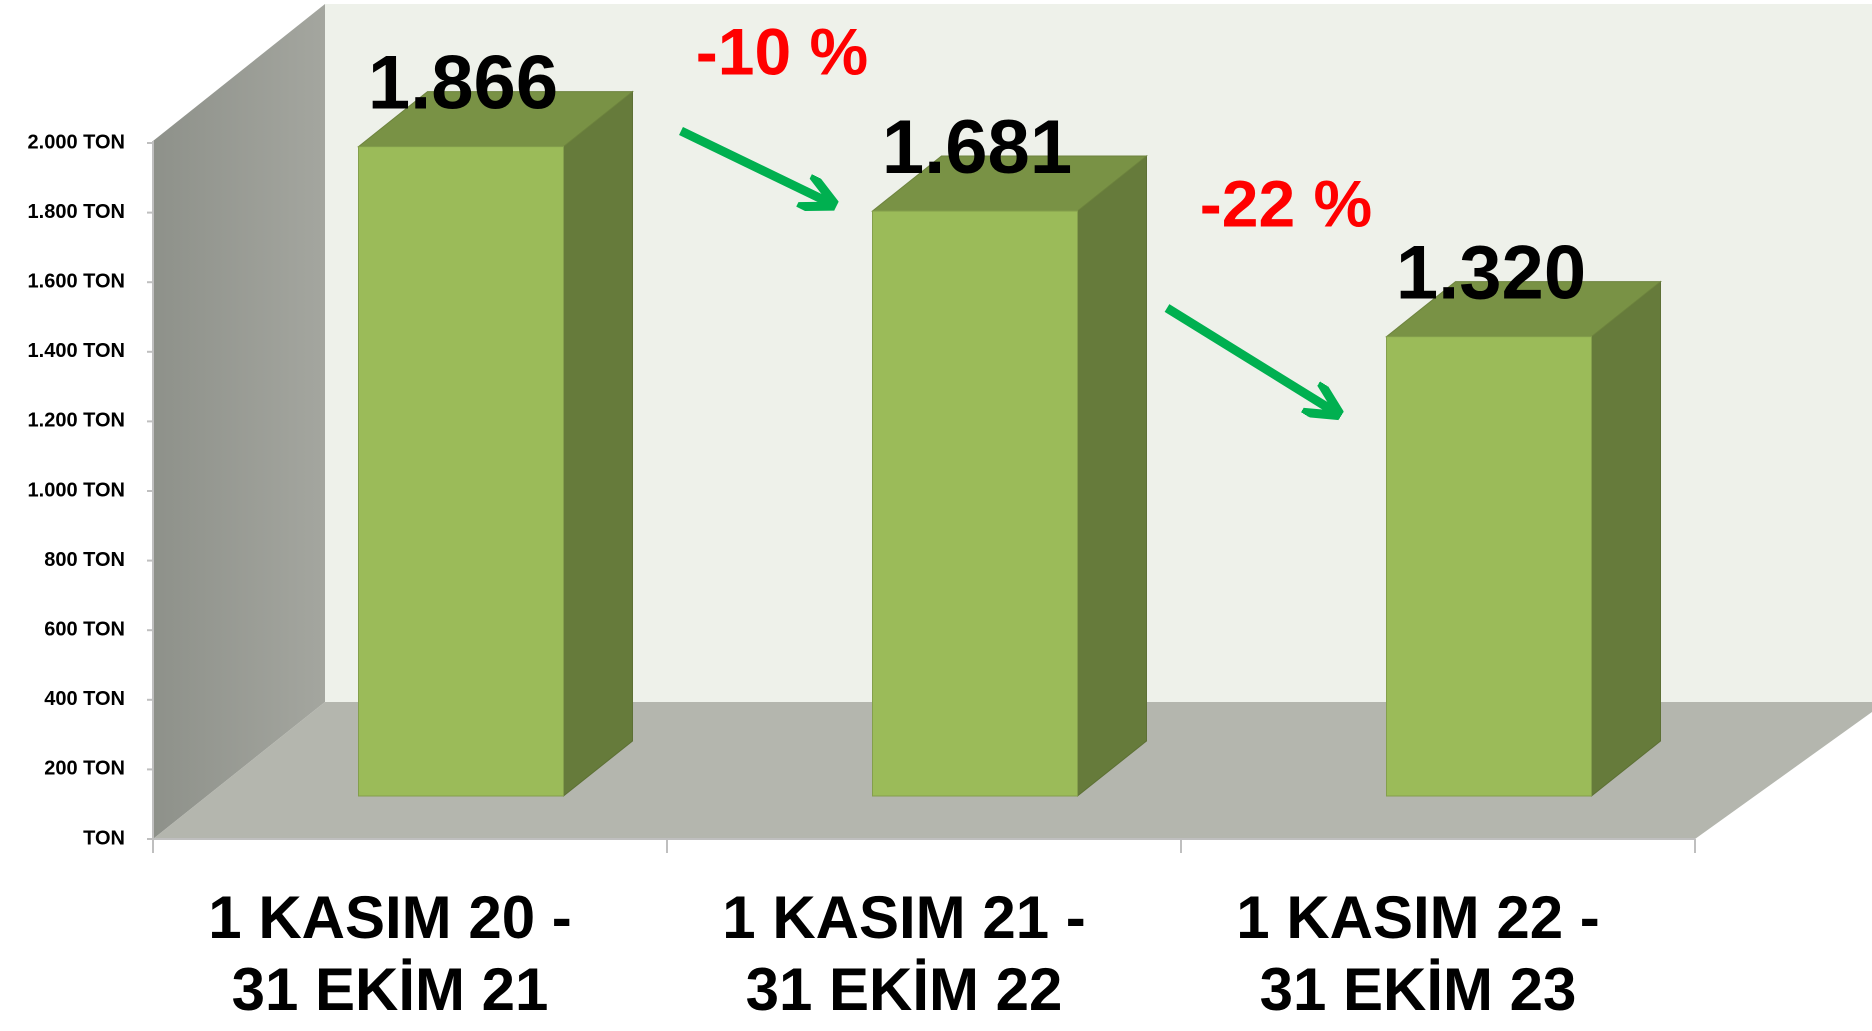 This screenshot has width=1872, height=1031. What do you see at coordinates (84, 769) in the screenshot?
I see `y-tick-label: 200 TON` at bounding box center [84, 769].